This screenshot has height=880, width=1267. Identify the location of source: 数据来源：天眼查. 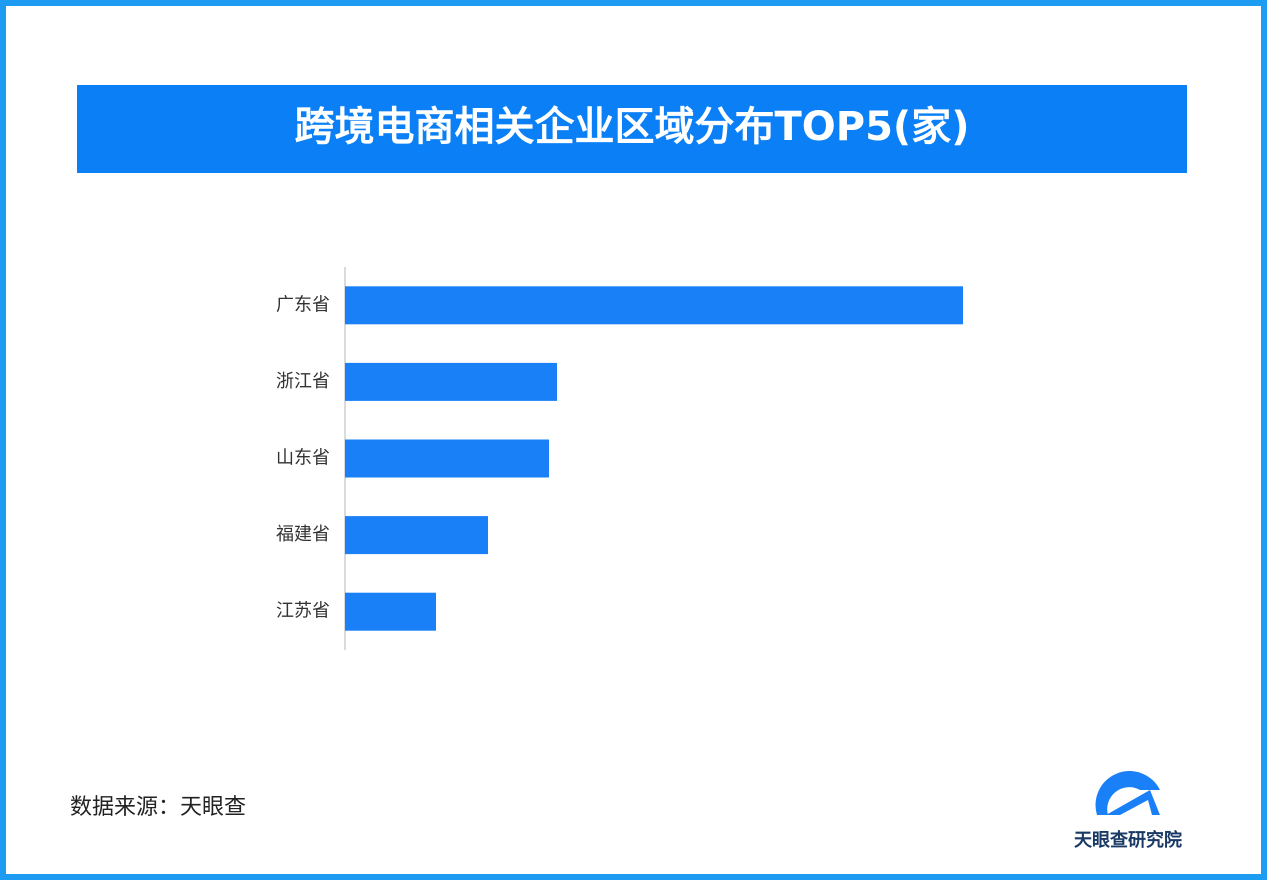
(158, 807).